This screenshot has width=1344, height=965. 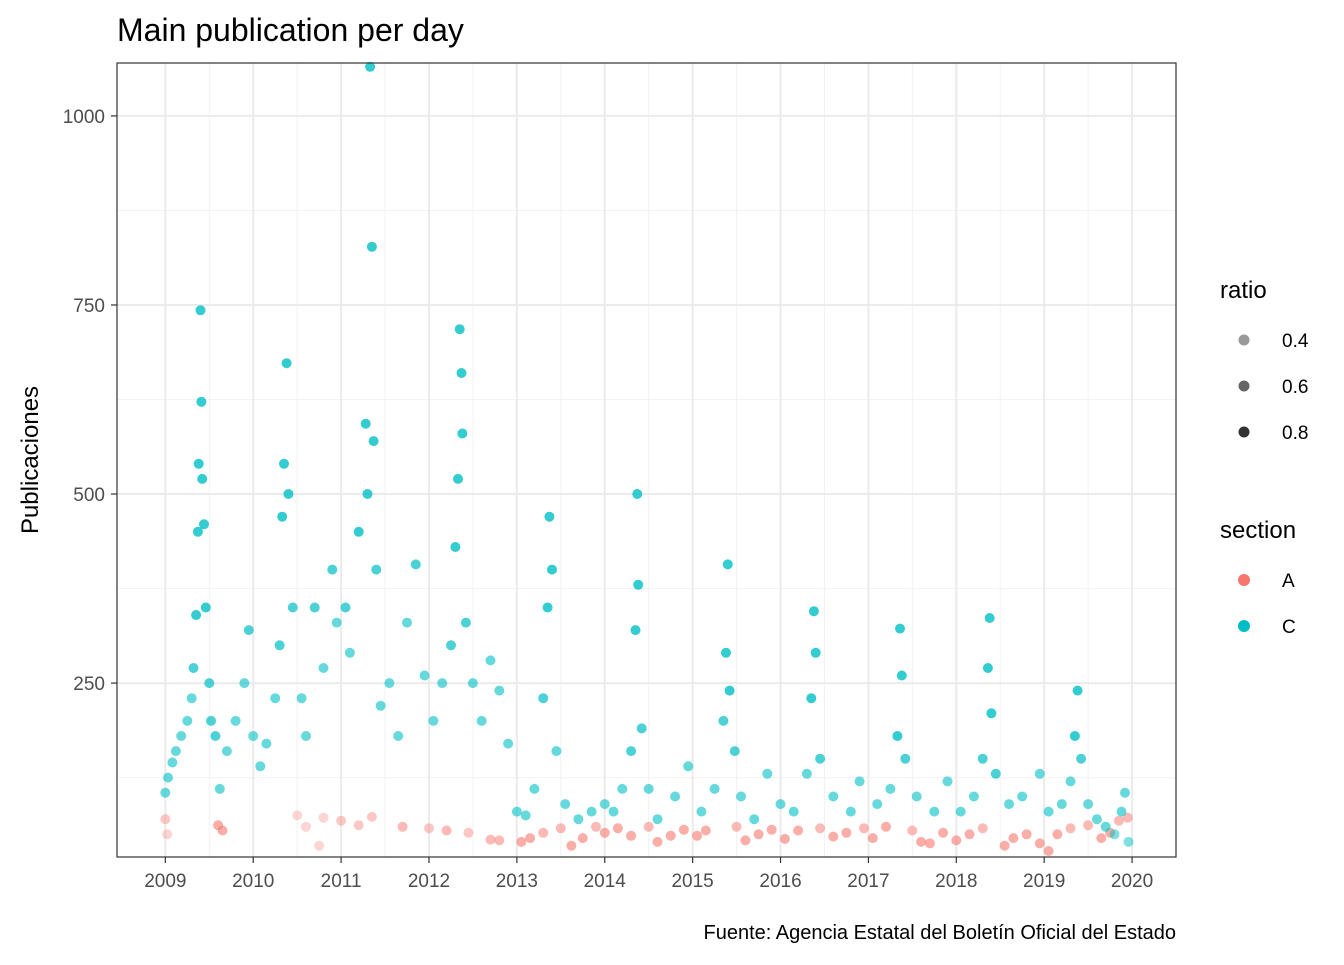 I want to click on x-tick-label: 2012, so click(x=429, y=881).